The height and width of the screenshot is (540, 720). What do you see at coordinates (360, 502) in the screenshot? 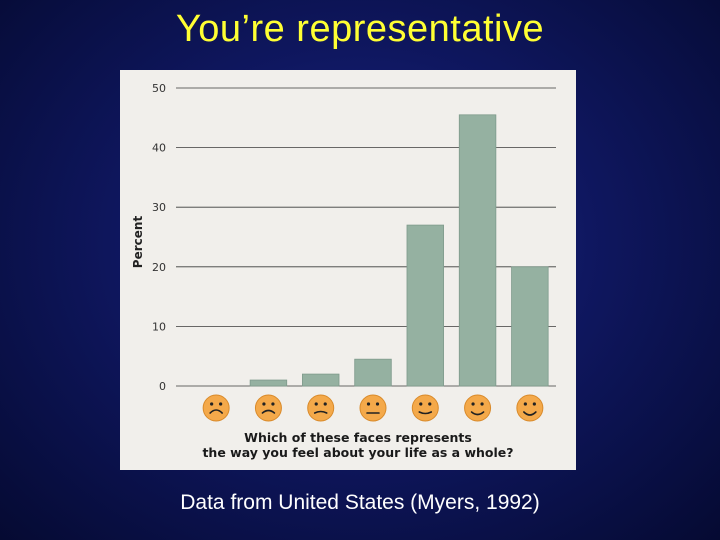
I see `source-caption: Data from United States (Myers, 1992)` at bounding box center [360, 502].